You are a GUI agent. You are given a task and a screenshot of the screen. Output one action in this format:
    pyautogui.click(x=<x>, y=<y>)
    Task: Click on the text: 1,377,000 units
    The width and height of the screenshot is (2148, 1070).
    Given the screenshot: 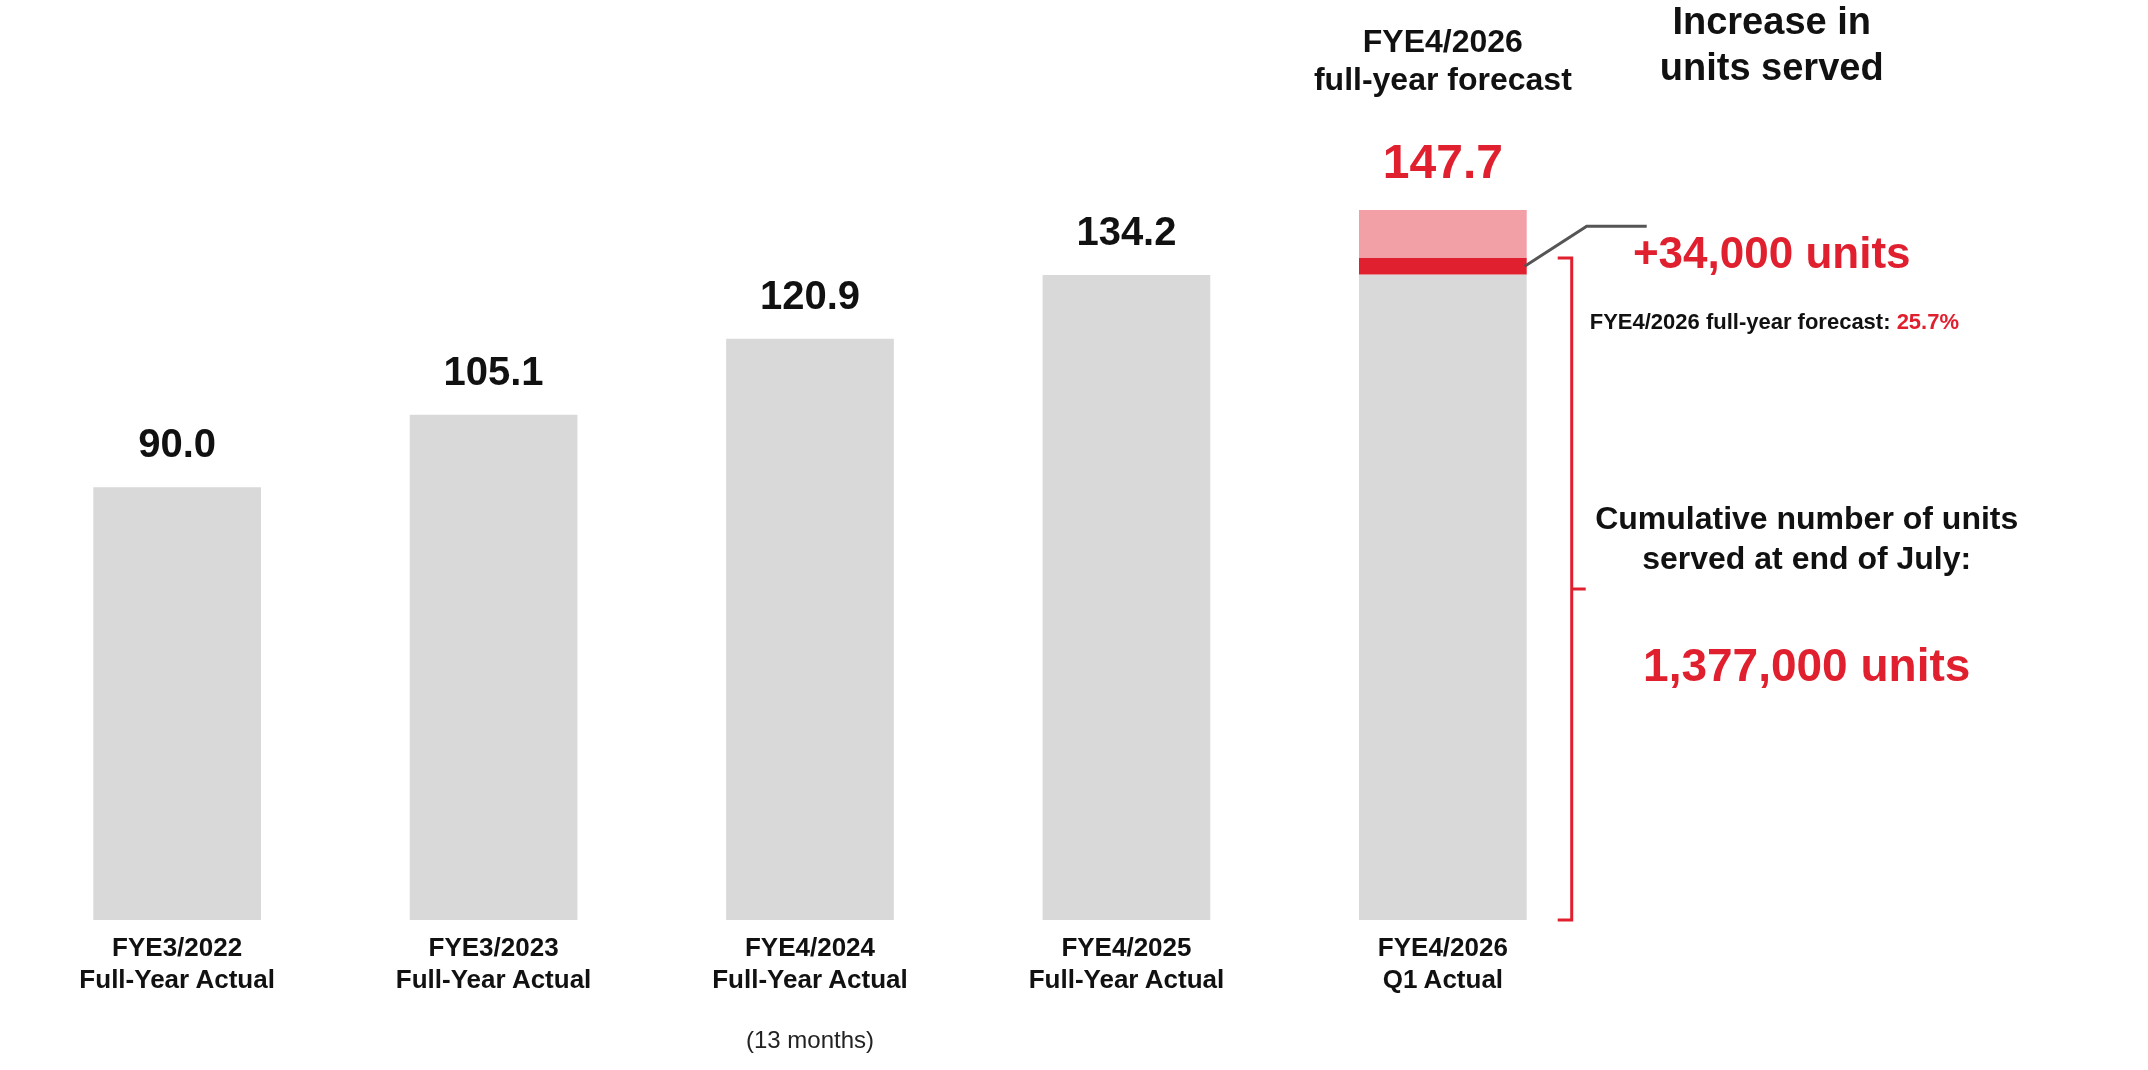 What is the action you would take?
    pyautogui.click(x=1807, y=665)
    